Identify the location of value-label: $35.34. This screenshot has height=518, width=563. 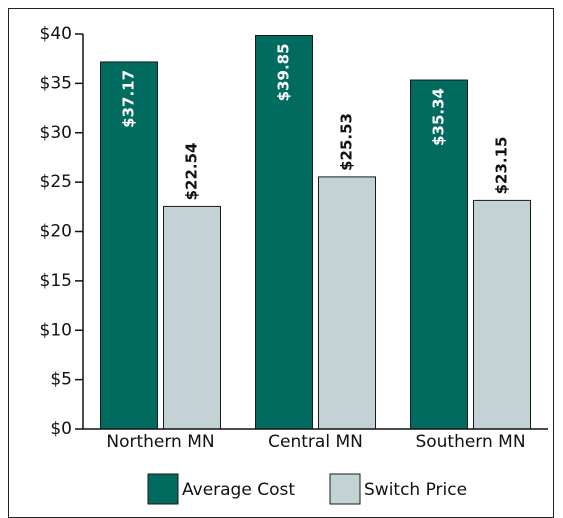
(439, 117).